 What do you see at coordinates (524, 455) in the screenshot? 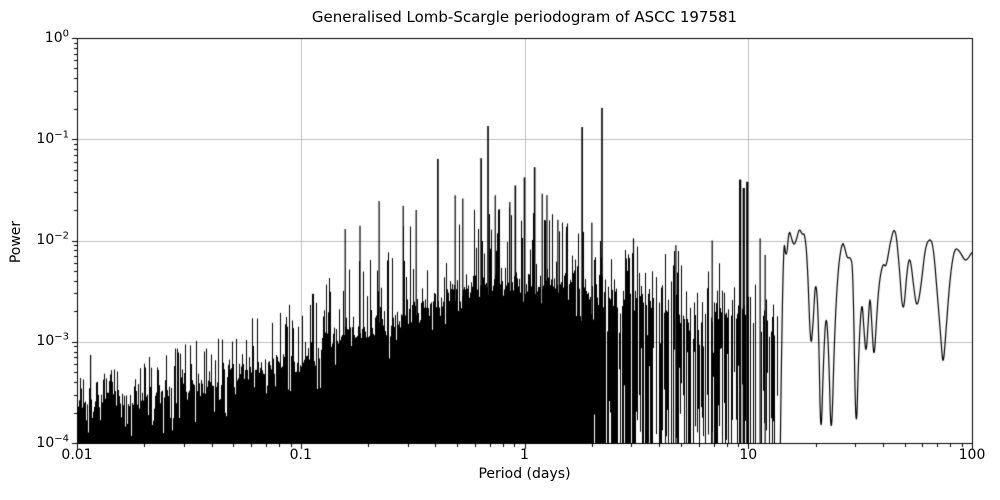
I see `x-tick-label: 1` at bounding box center [524, 455].